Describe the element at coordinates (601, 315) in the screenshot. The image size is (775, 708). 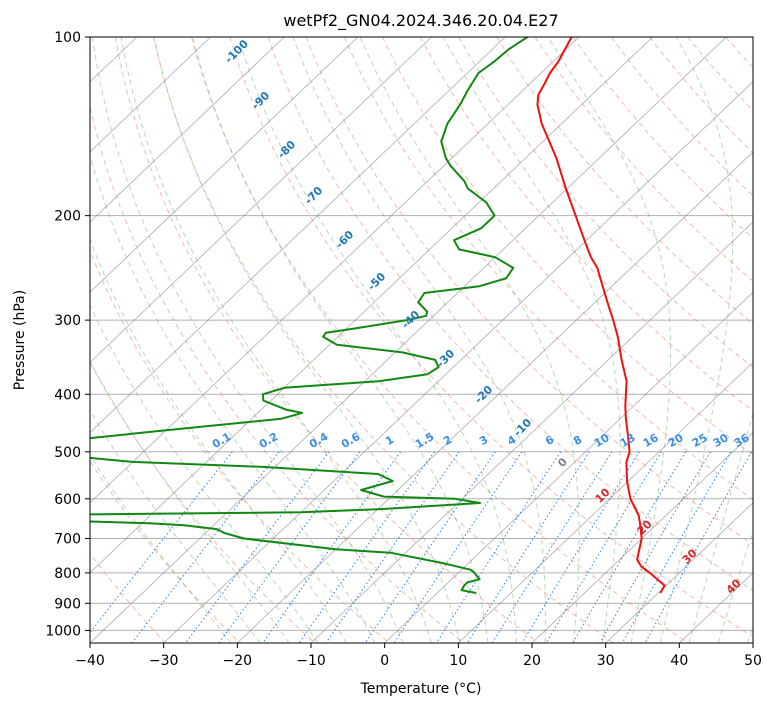
I see `temperature-profile-line` at that location.